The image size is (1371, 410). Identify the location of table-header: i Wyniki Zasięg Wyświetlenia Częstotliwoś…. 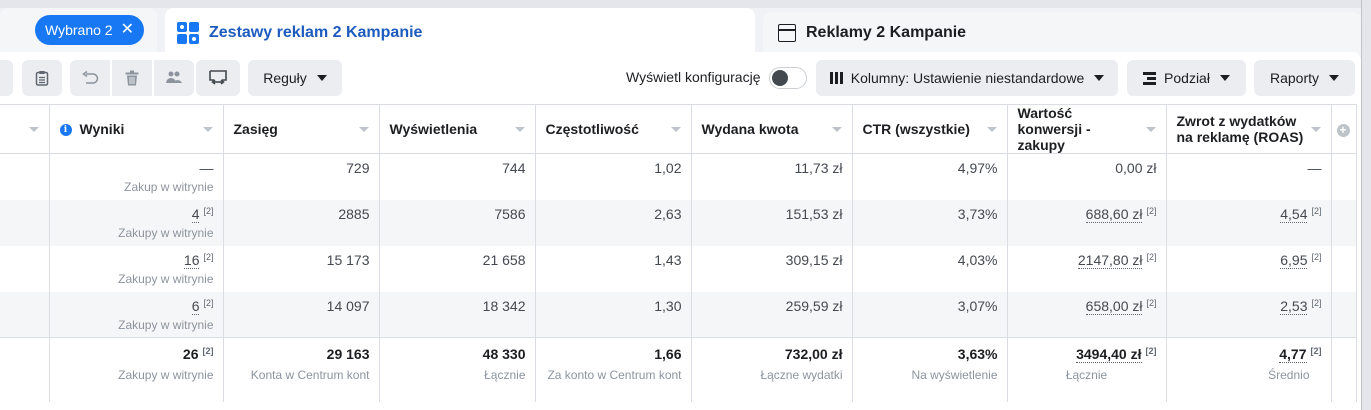
(678, 129).